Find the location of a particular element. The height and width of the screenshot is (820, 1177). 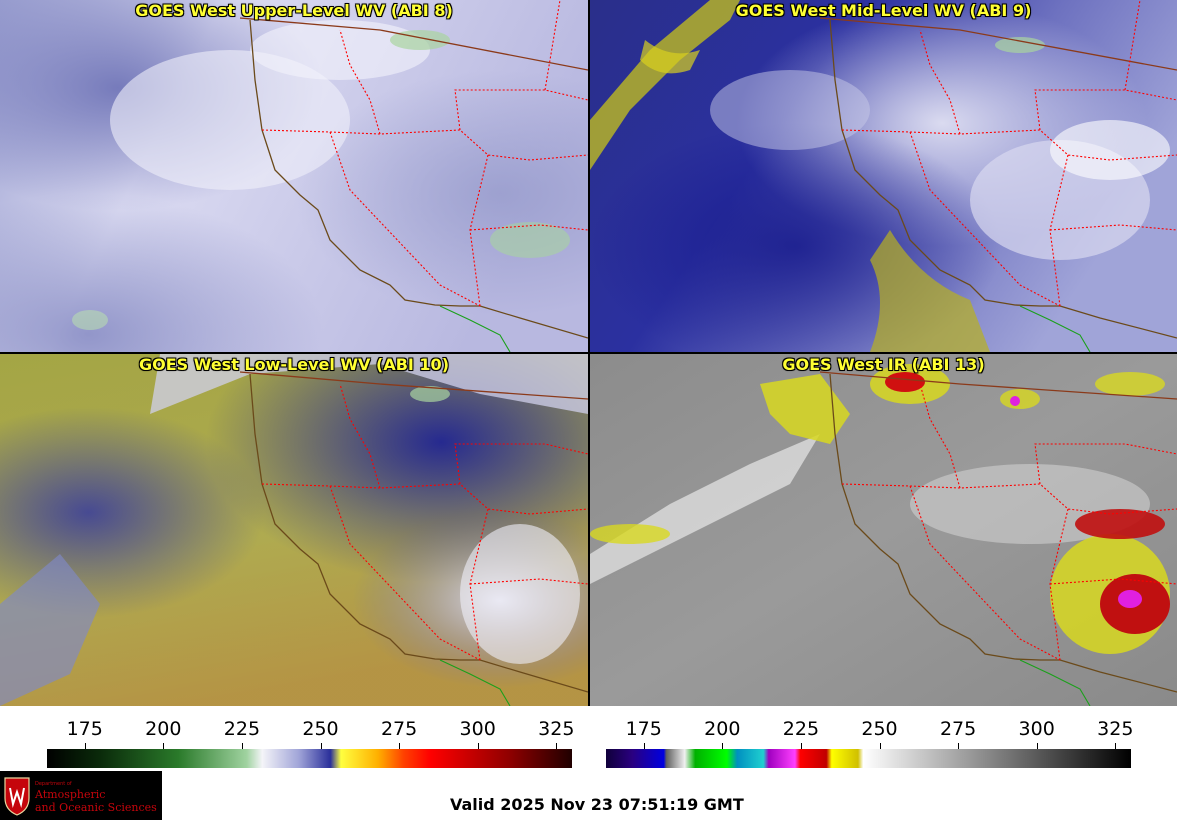

ir-colorbar-ticks: 175 200 225 250 275 300 325 is located at coordinates (870, 733).